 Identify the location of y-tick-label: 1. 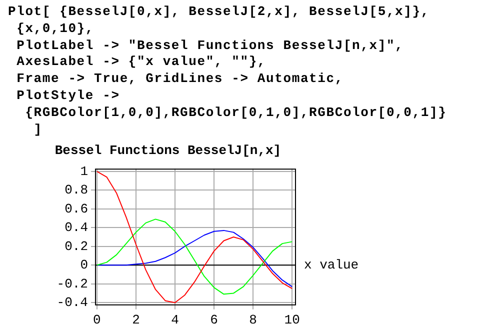
(84, 171).